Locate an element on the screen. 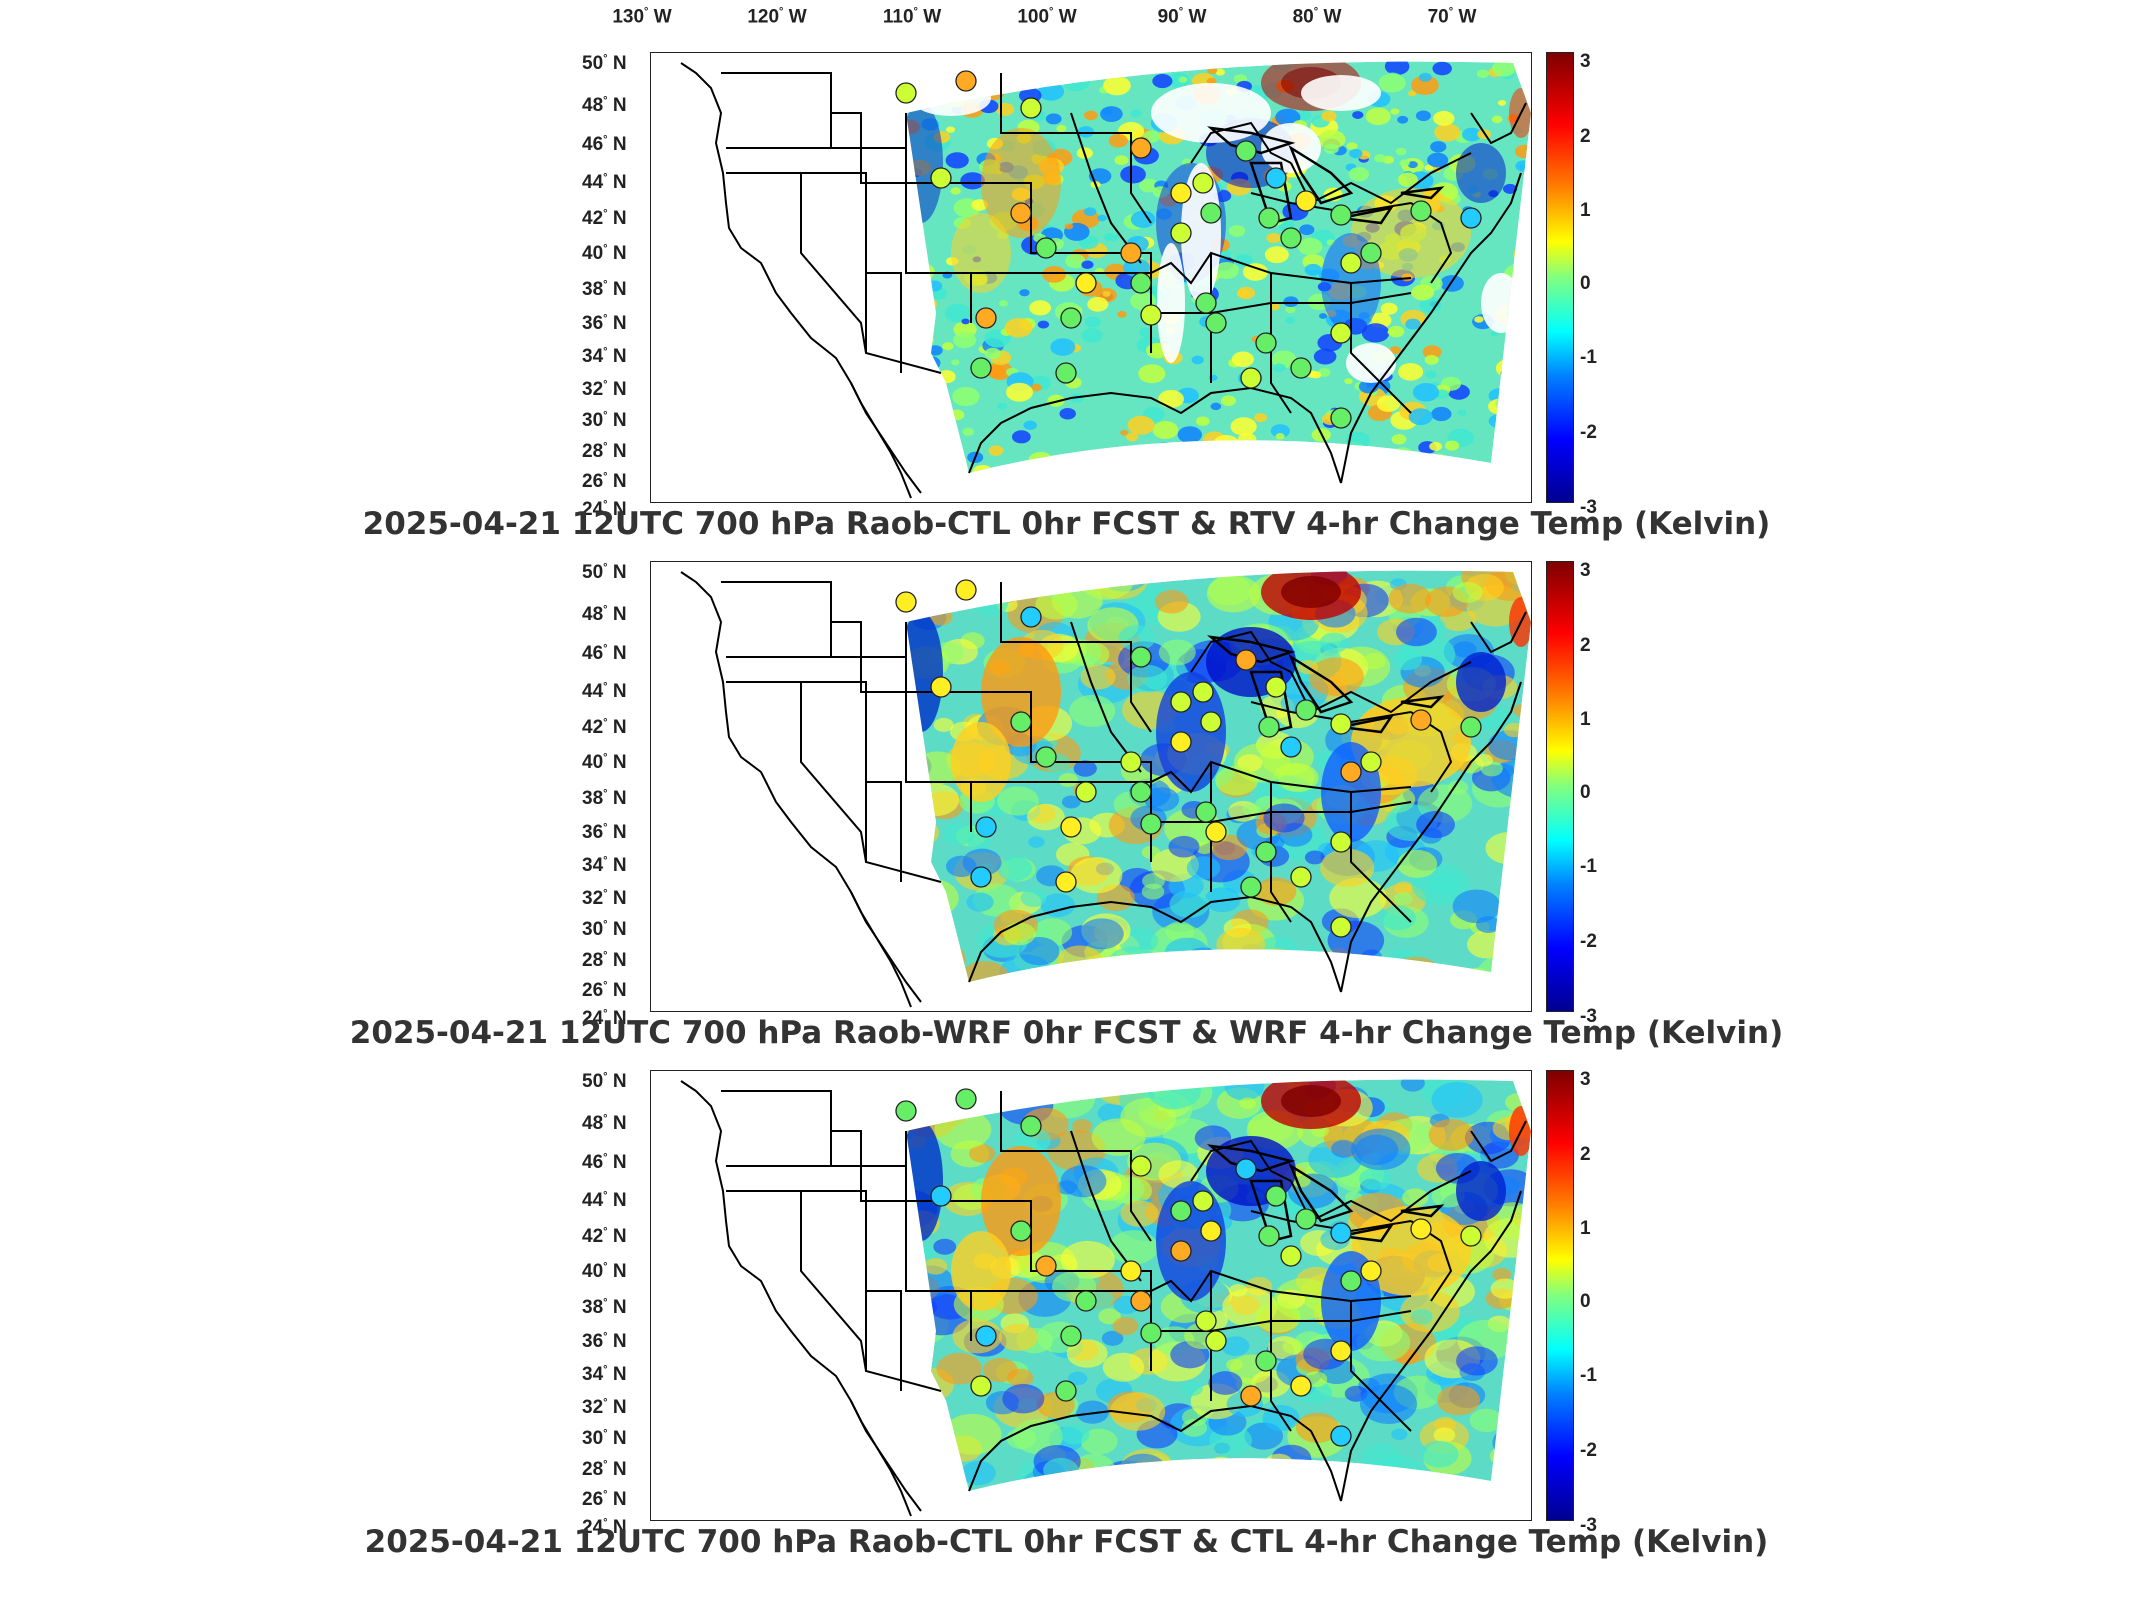  colorbar is located at coordinates (1560, 277).